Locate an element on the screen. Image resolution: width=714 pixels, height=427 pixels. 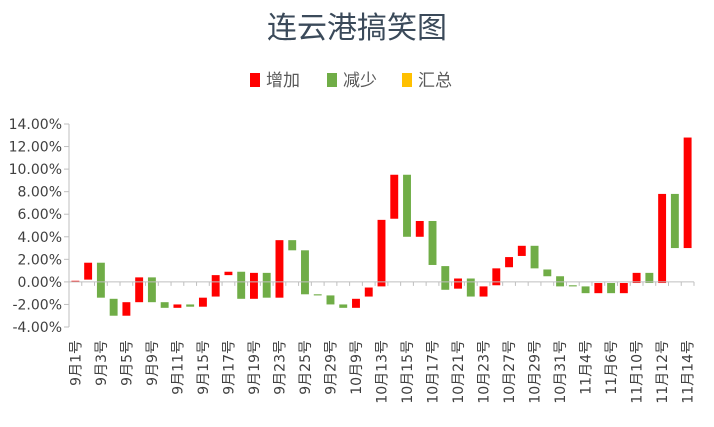
x-tick-label: 9月19号 is located at coordinates (255, 367).